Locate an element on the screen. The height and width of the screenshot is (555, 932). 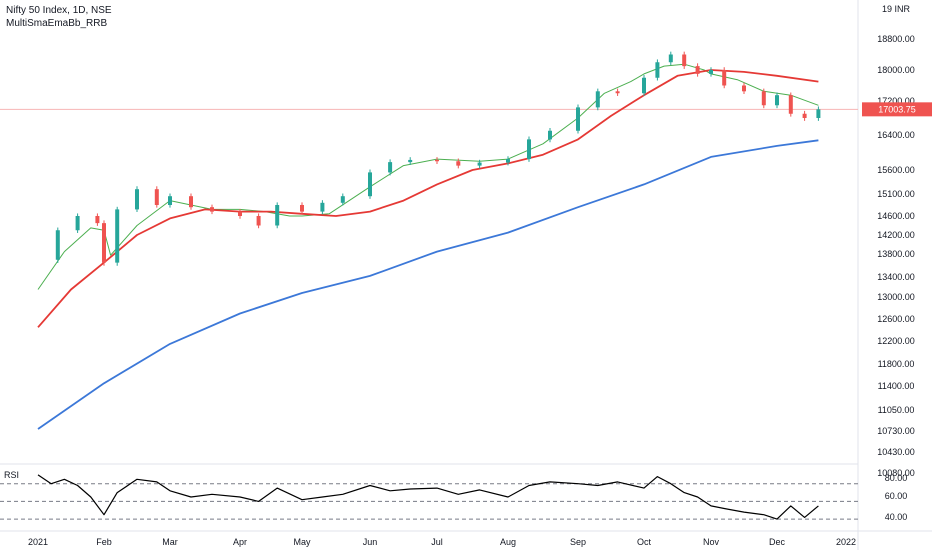
price-tick-label: 16400.00 is located at coordinates (896, 135).